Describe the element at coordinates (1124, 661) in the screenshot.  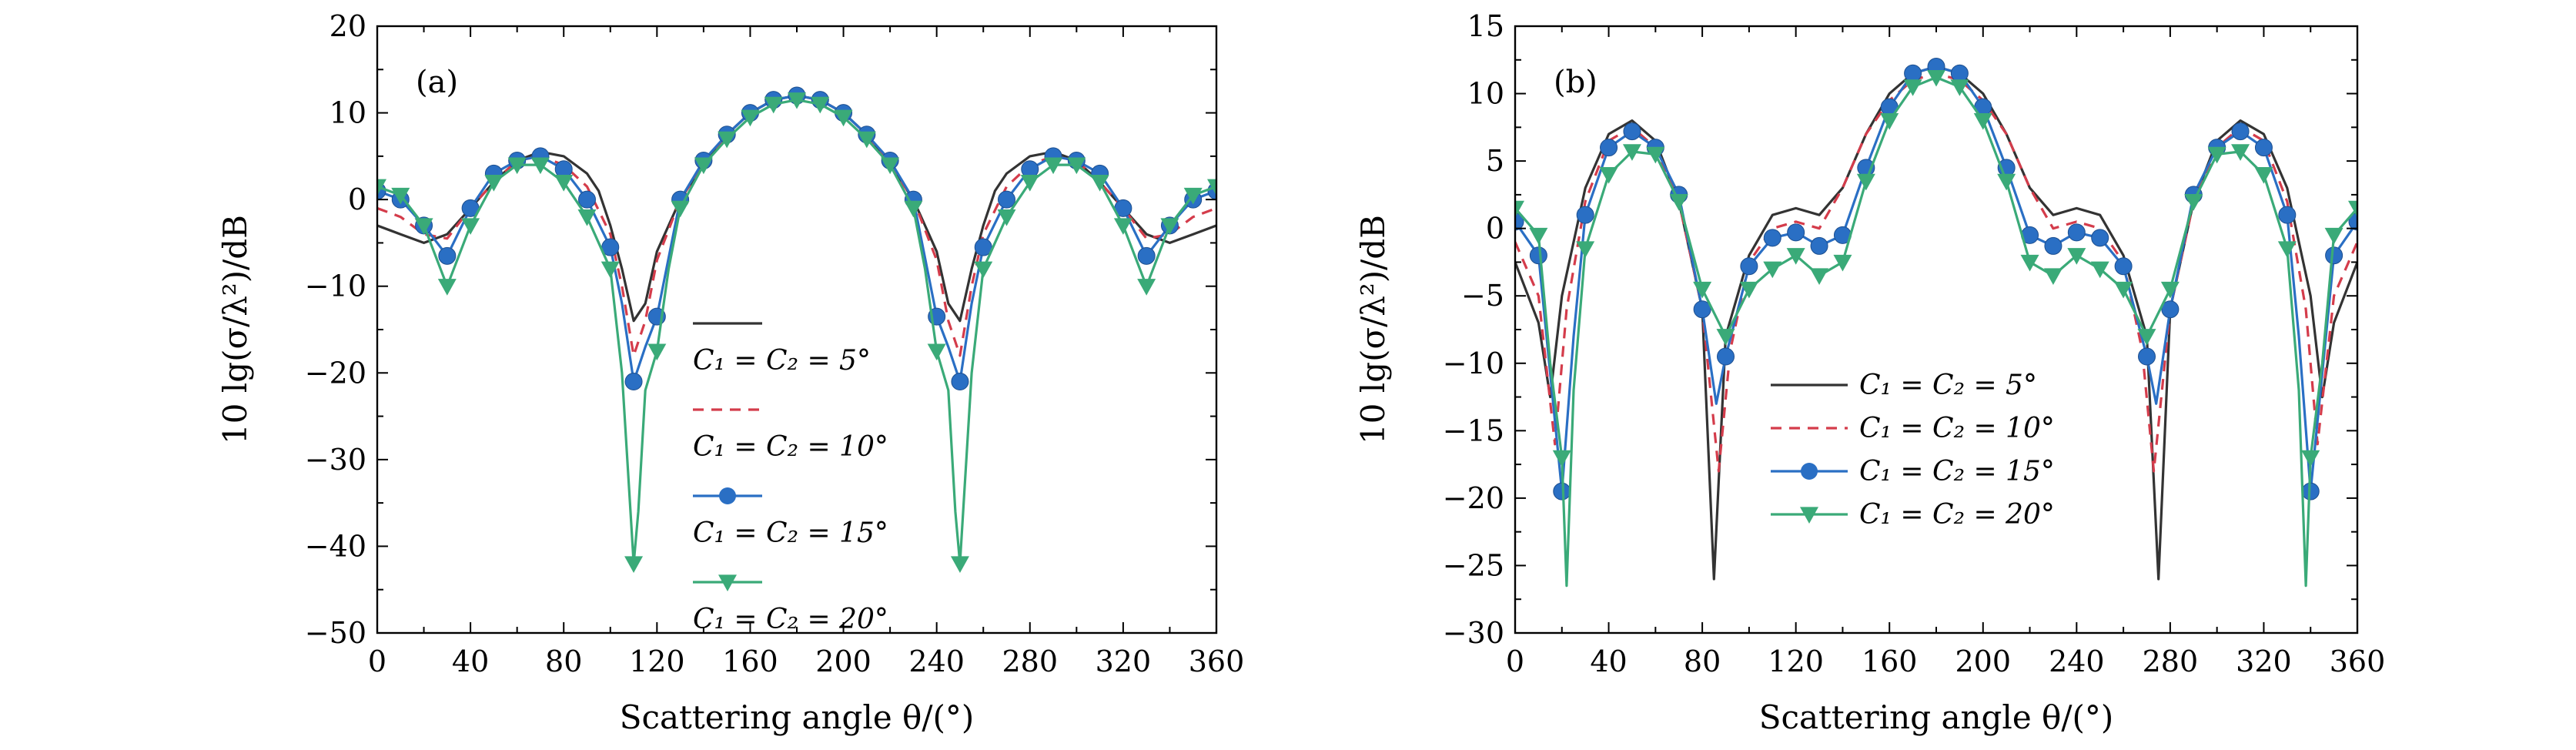
I see `x-tick-label: 320` at that location.